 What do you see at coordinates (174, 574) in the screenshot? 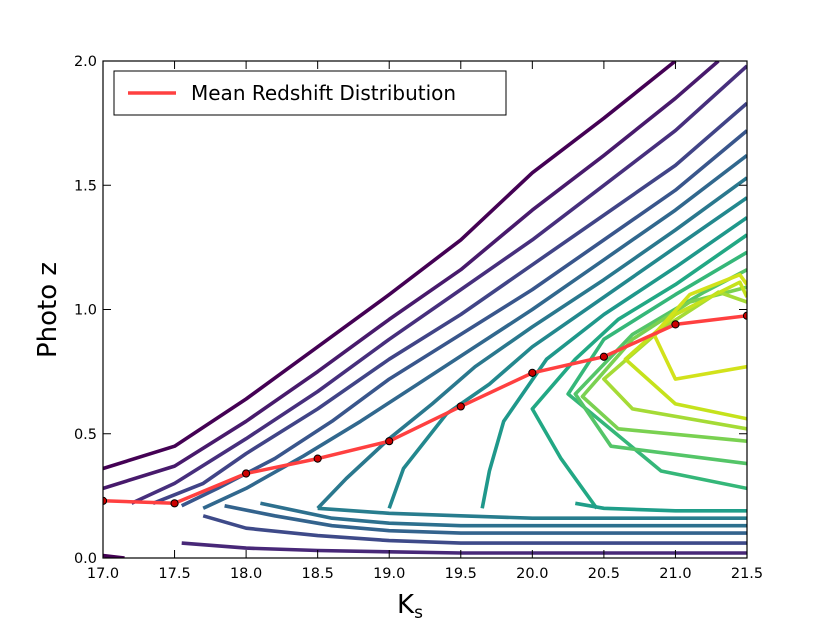
I see `x-tick-label-1: 17.5` at bounding box center [174, 574].